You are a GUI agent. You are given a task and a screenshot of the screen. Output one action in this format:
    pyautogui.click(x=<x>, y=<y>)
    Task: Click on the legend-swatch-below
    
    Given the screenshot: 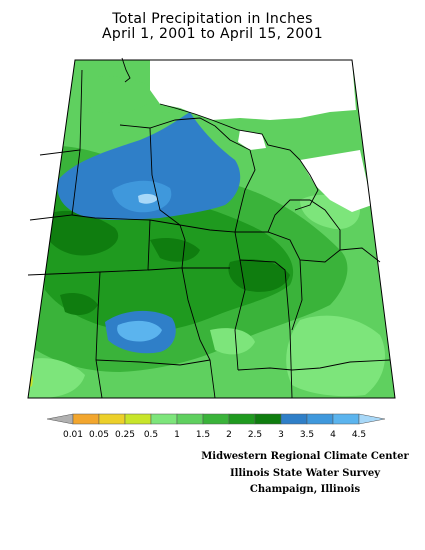 What is the action you would take?
    pyautogui.click(x=60, y=419)
    